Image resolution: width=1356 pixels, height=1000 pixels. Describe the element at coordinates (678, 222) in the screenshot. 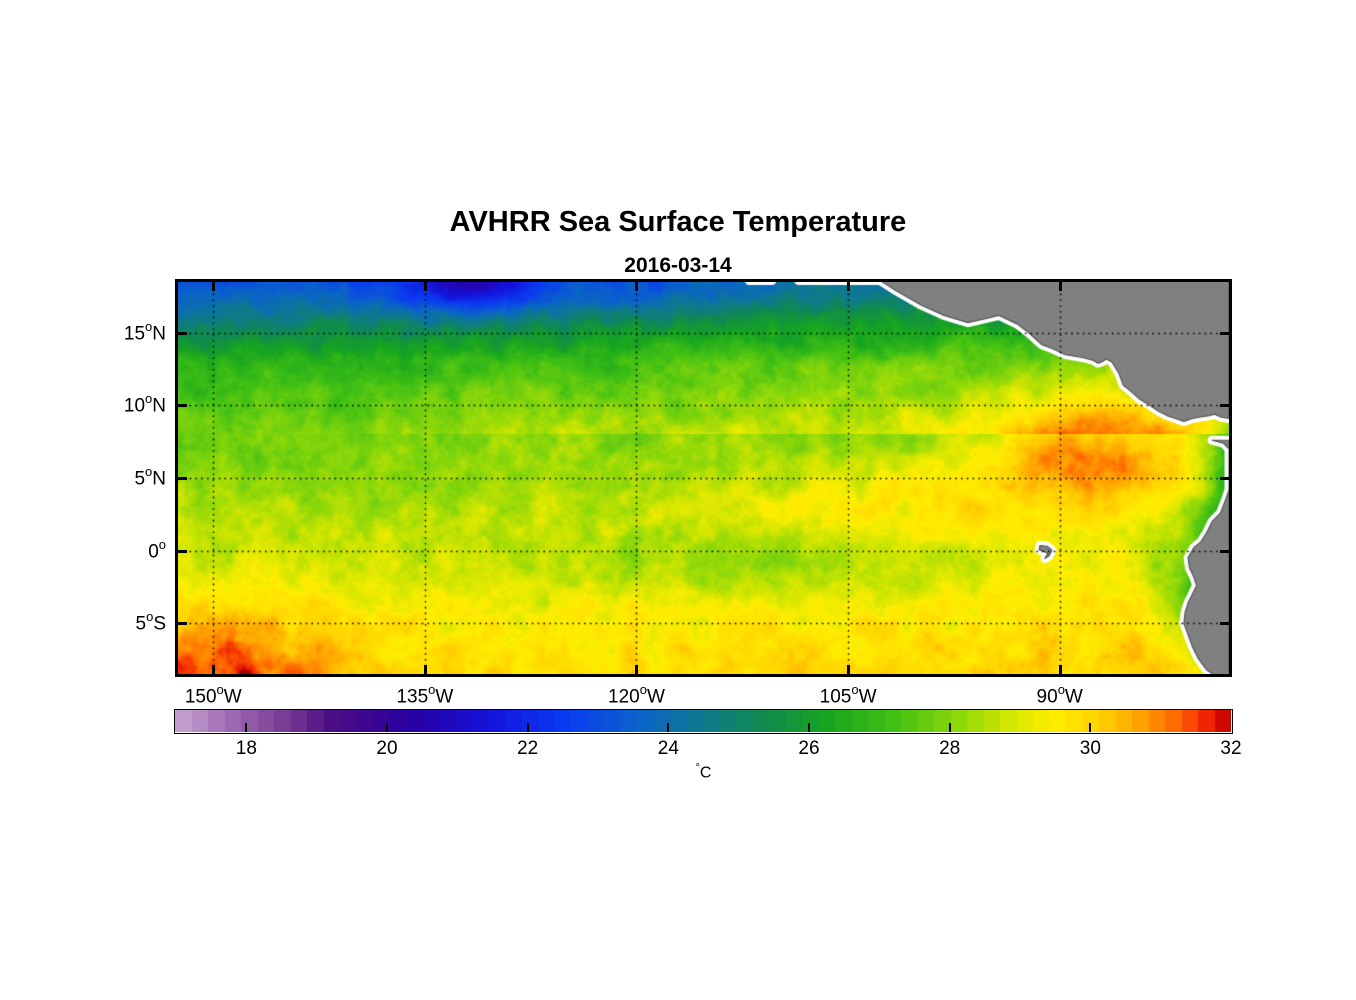

I see `page-title: AVHRR Sea Surface Temperature` at that location.